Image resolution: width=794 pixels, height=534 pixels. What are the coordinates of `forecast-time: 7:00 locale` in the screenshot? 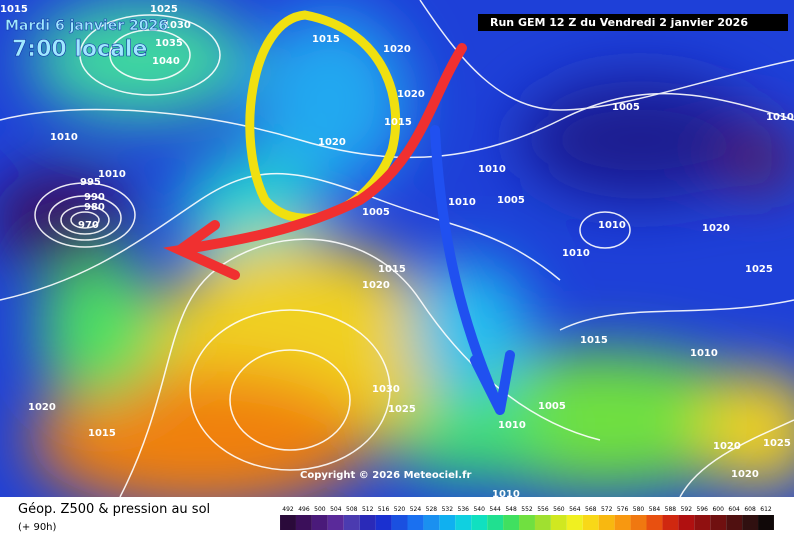 It's located at (79, 49).